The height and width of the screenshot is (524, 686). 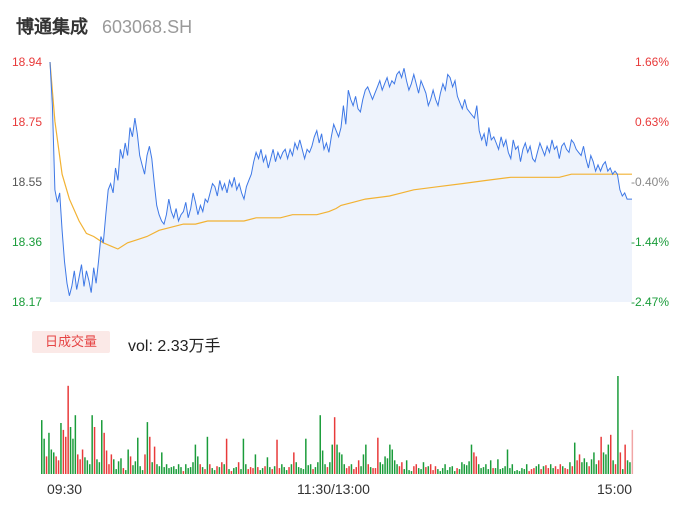 What do you see at coordinates (147, 27) in the screenshot?
I see `stock-code: 603068.SH` at bounding box center [147, 27].